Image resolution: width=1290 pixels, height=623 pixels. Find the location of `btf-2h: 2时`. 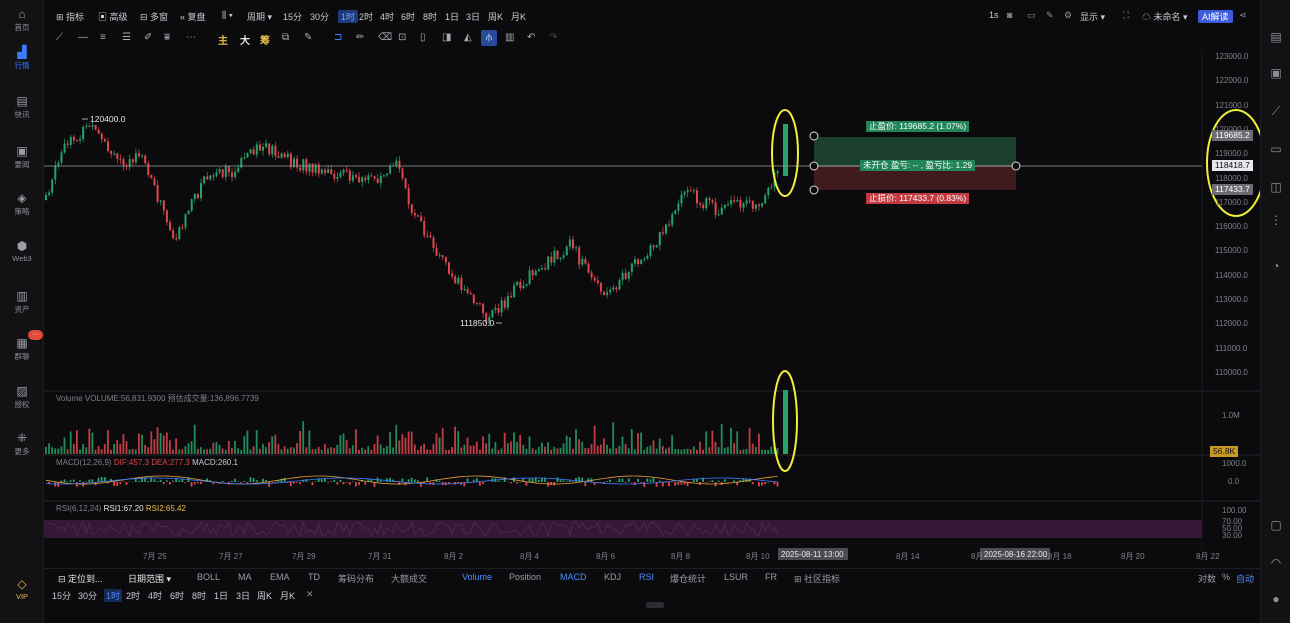

btf-2h: 2时 is located at coordinates (133, 596).